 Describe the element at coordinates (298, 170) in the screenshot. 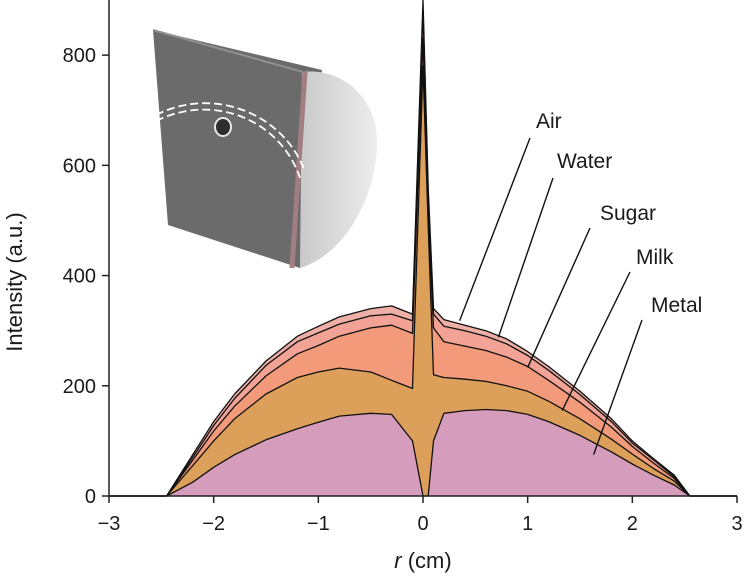

I see `phantom-edge` at that location.